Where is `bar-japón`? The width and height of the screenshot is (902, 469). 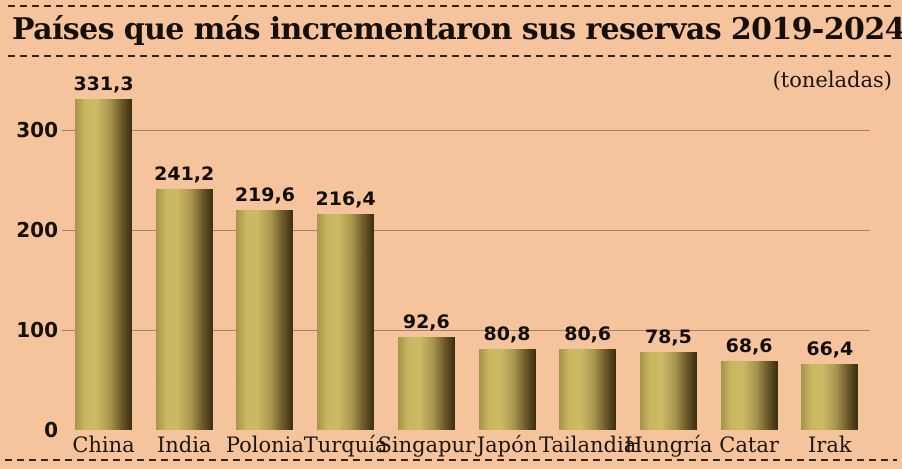
bar-japón is located at coordinates (507, 389).